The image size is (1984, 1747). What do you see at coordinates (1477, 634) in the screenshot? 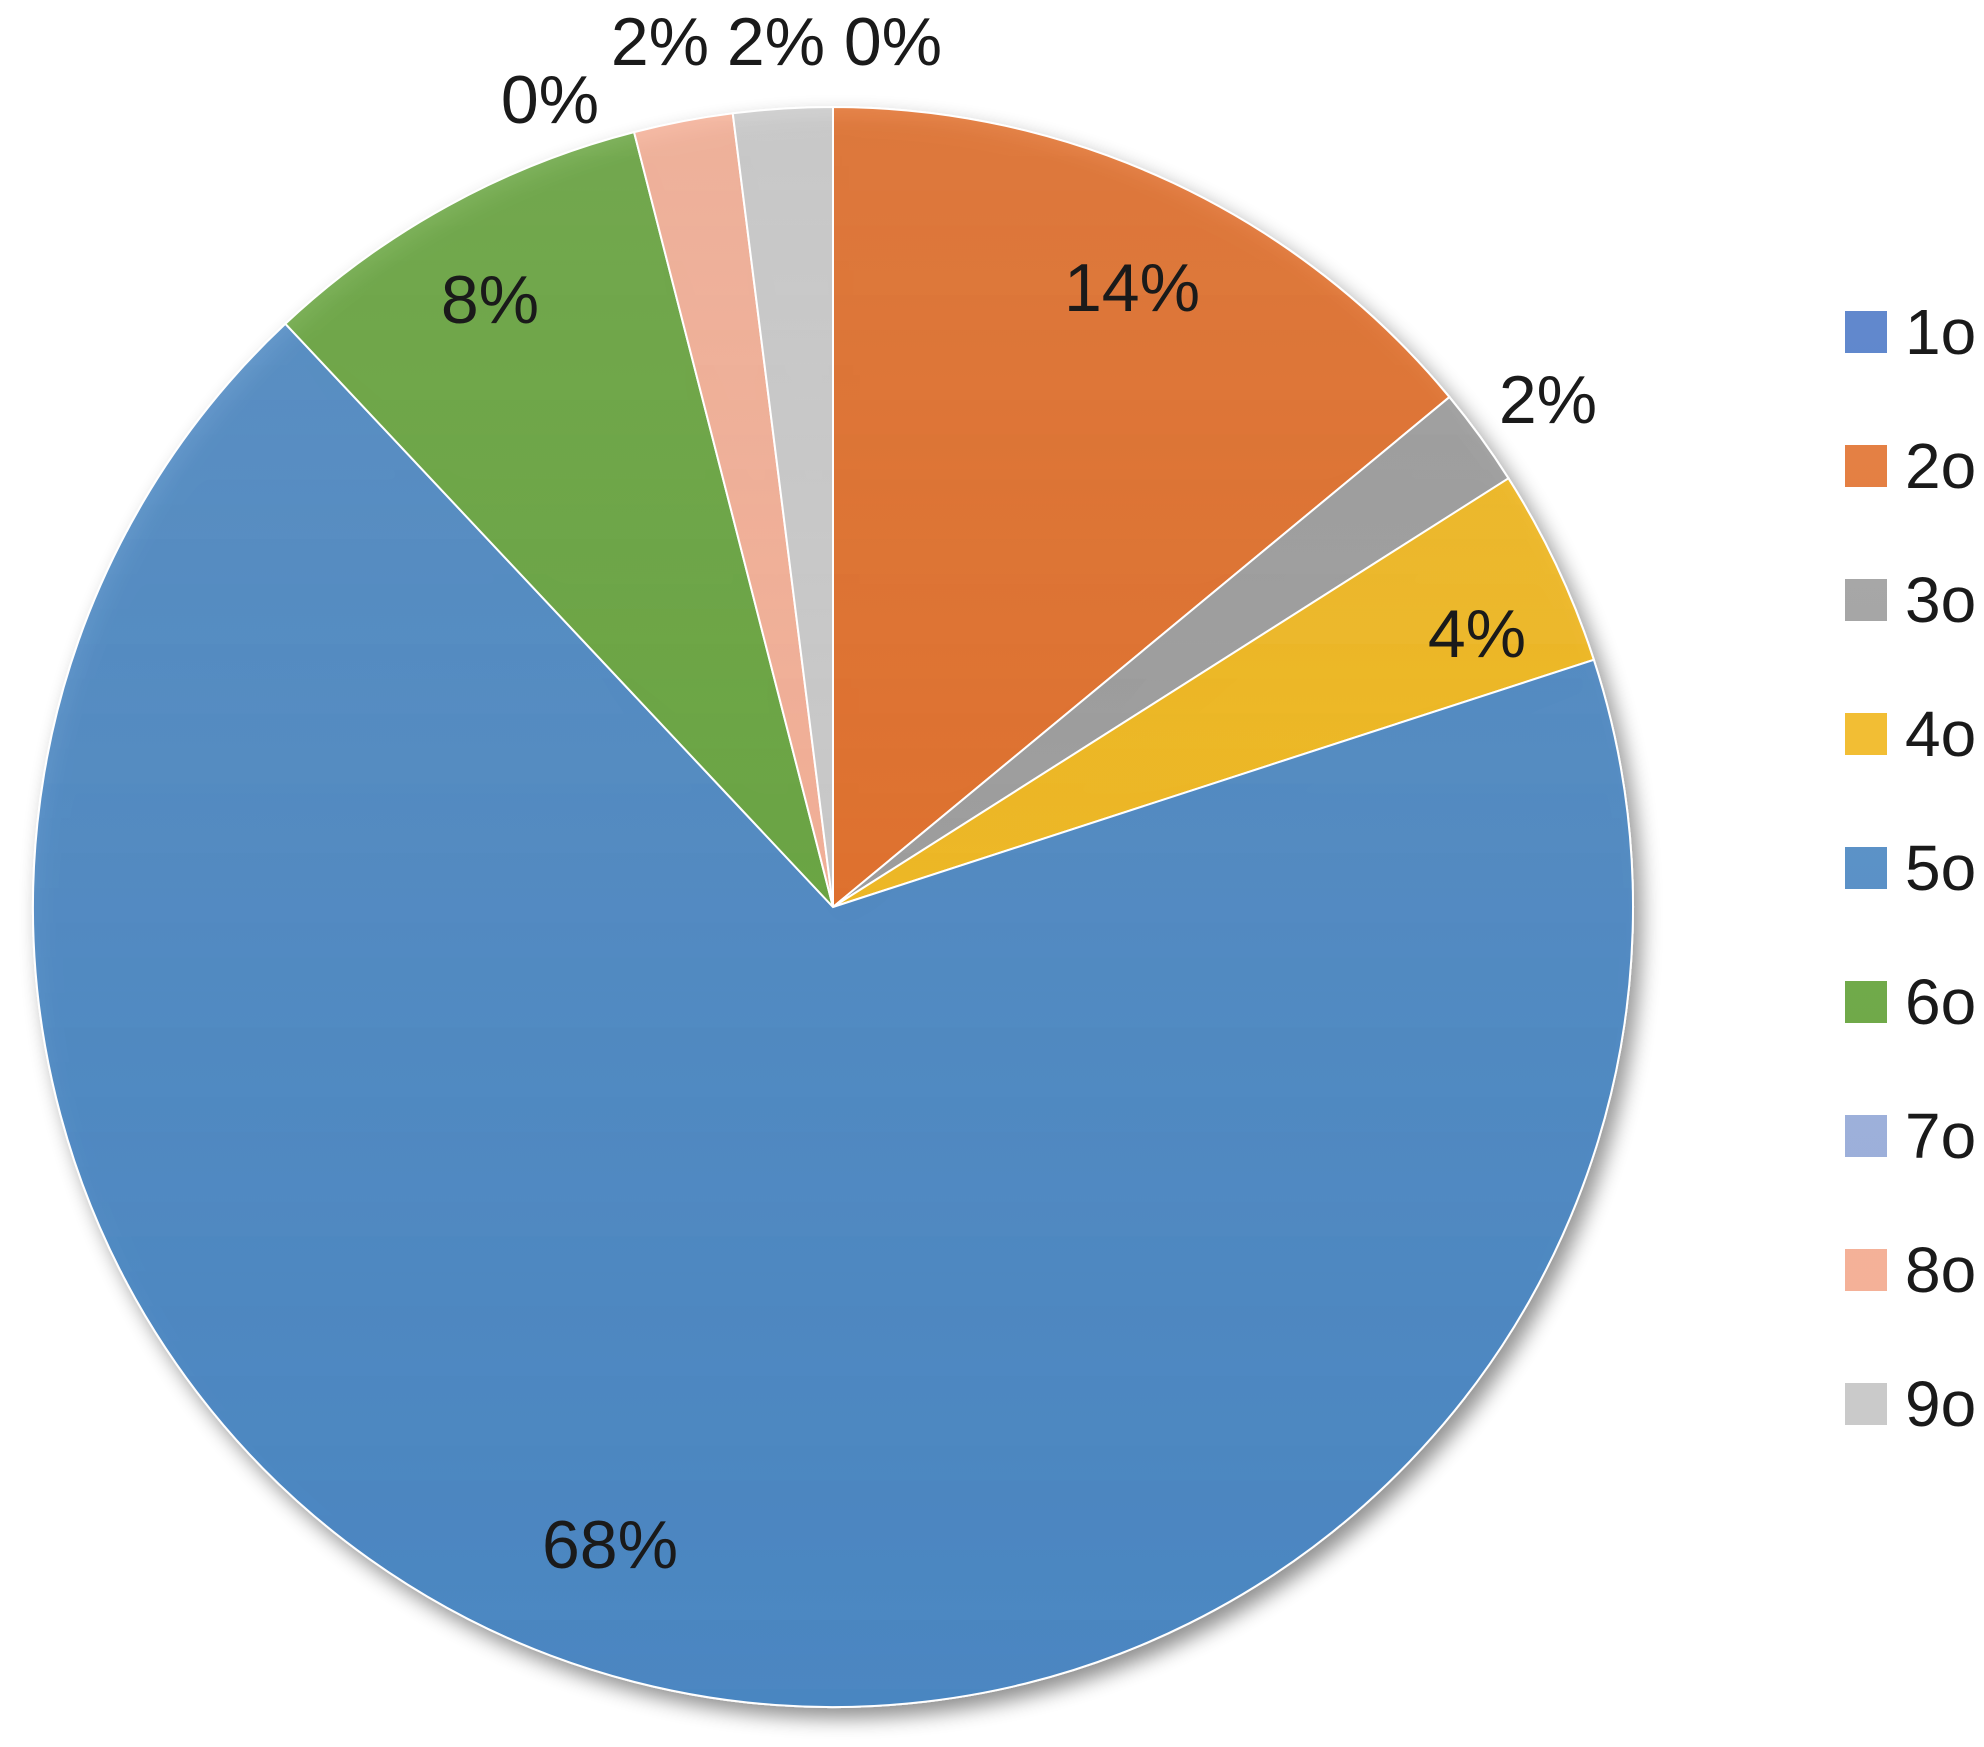
I see `data-label-4o: 4%` at bounding box center [1477, 634].